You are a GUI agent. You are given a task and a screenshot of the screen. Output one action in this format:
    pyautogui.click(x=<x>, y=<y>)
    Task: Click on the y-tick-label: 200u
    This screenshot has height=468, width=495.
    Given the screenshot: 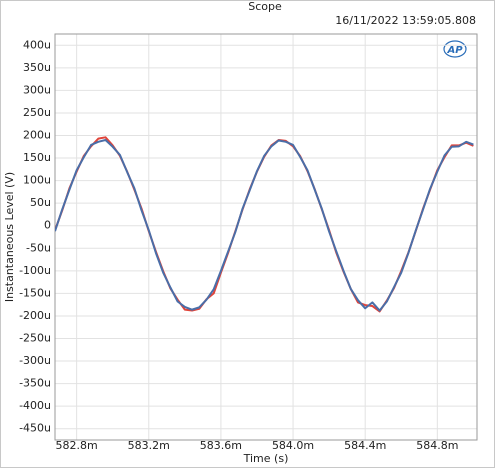 What is the action you would take?
    pyautogui.click(x=37, y=135)
    